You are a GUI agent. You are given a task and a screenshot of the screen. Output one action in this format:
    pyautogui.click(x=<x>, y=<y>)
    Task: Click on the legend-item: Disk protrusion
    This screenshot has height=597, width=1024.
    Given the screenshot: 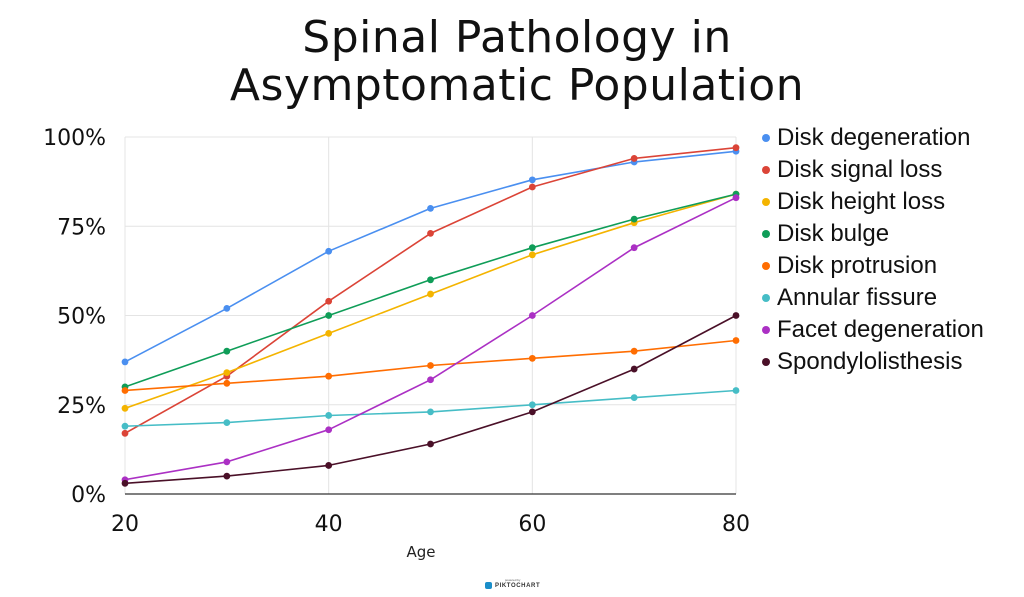 What is the action you would take?
    pyautogui.click(x=873, y=266)
    